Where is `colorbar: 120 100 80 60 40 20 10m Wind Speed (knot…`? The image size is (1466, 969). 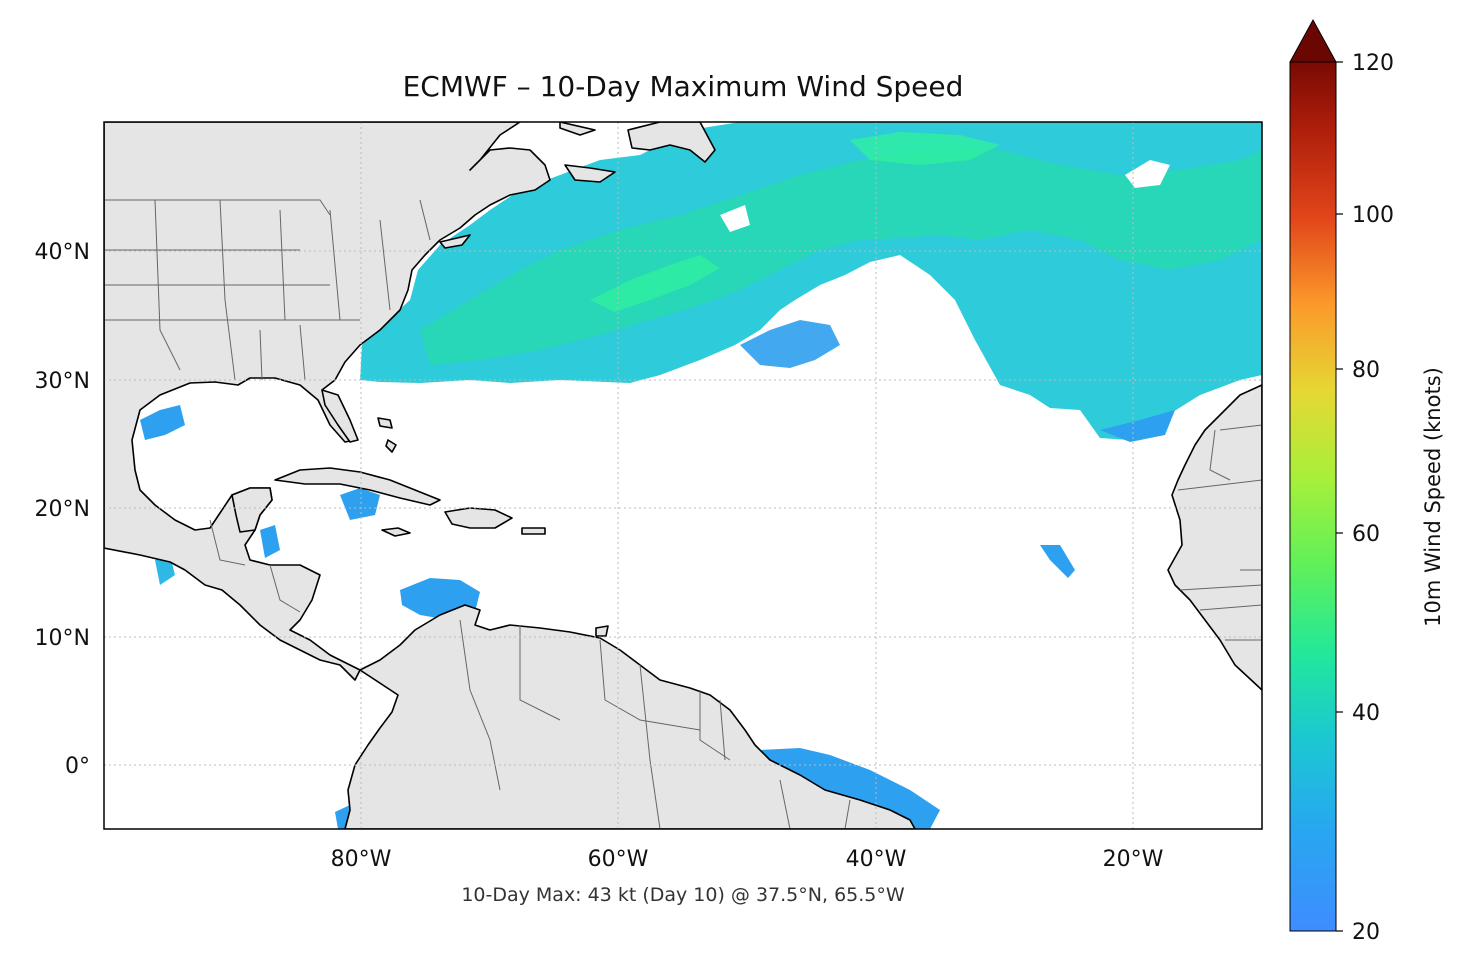
colorbar: 120 100 80 60 40 20 10m Wind Speed (knot… is located at coordinates (1367, 481).